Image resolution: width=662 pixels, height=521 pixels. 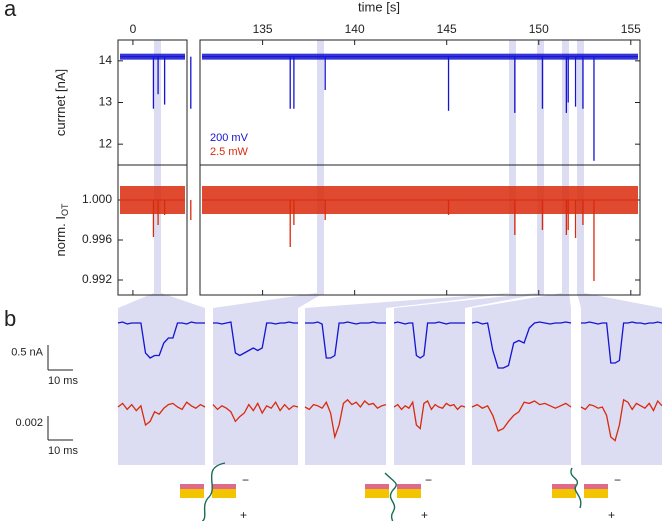 What do you see at coordinates (152, 230) in the screenshot?
I see `plot-frame` at bounding box center [152, 230].